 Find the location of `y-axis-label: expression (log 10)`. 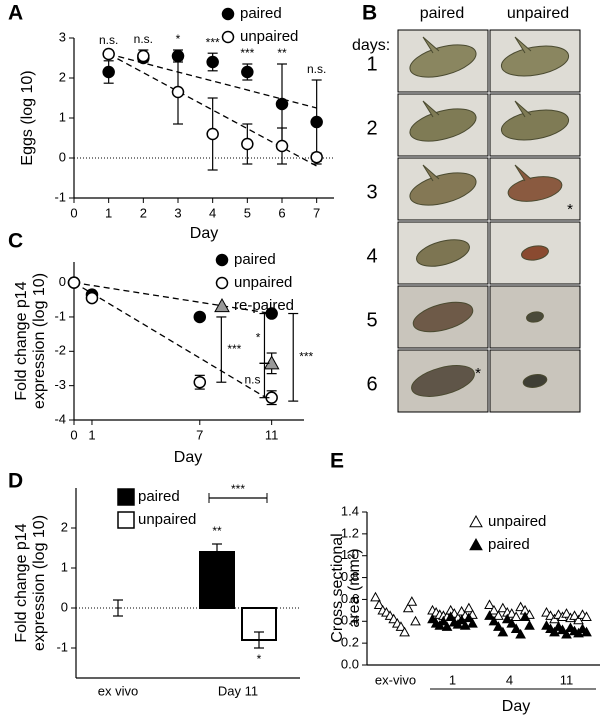

y-axis-label: expression (log 10) is located at coordinates (39, 583).